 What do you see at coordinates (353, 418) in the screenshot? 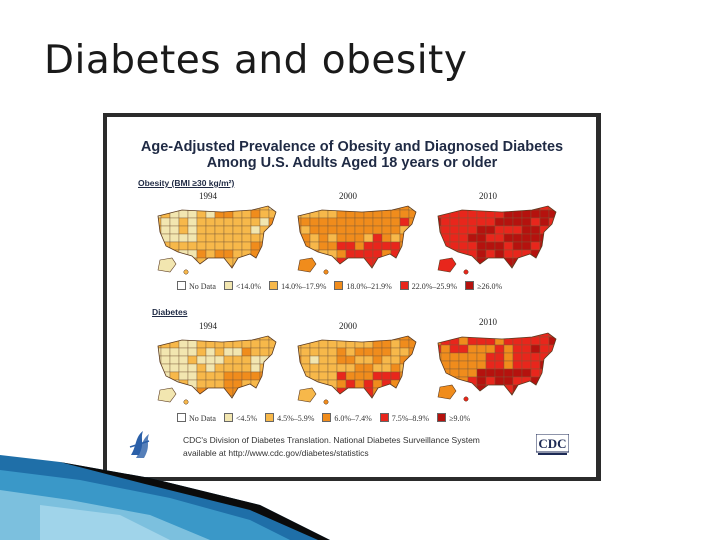
I see `legend-label: 6.0%–7.4%` at bounding box center [353, 418].